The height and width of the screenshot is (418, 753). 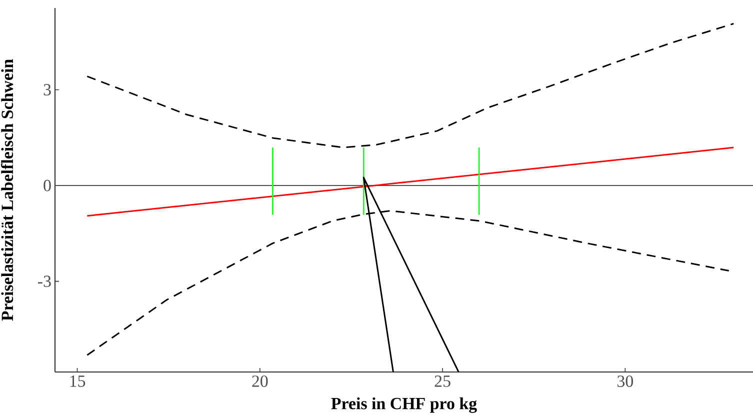 What do you see at coordinates (260, 381) in the screenshot?
I see `x-tick-label: 20` at bounding box center [260, 381].